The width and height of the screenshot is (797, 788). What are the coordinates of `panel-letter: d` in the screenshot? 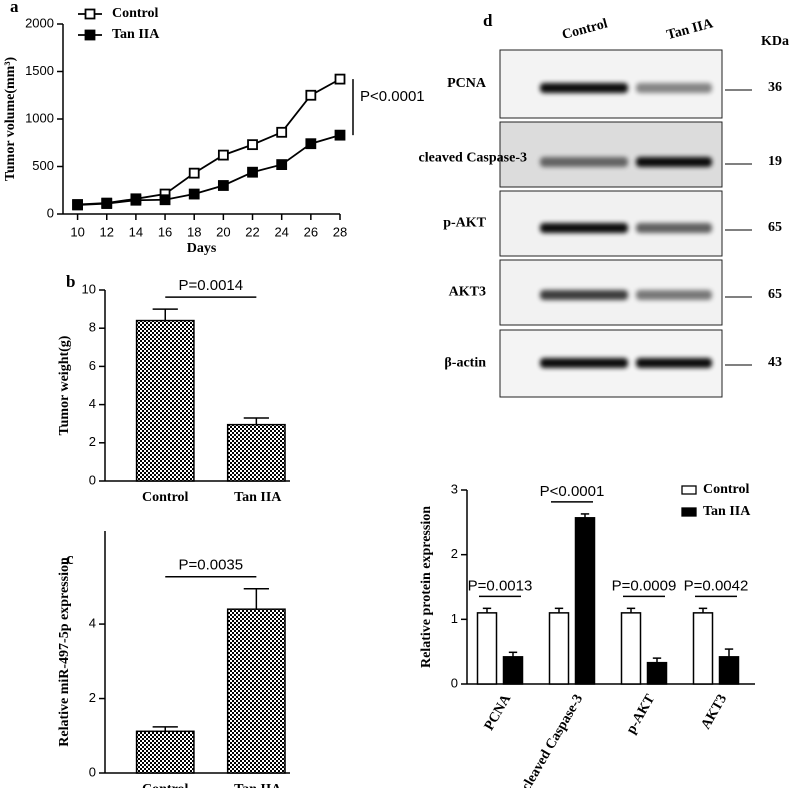 It's located at (488, 20).